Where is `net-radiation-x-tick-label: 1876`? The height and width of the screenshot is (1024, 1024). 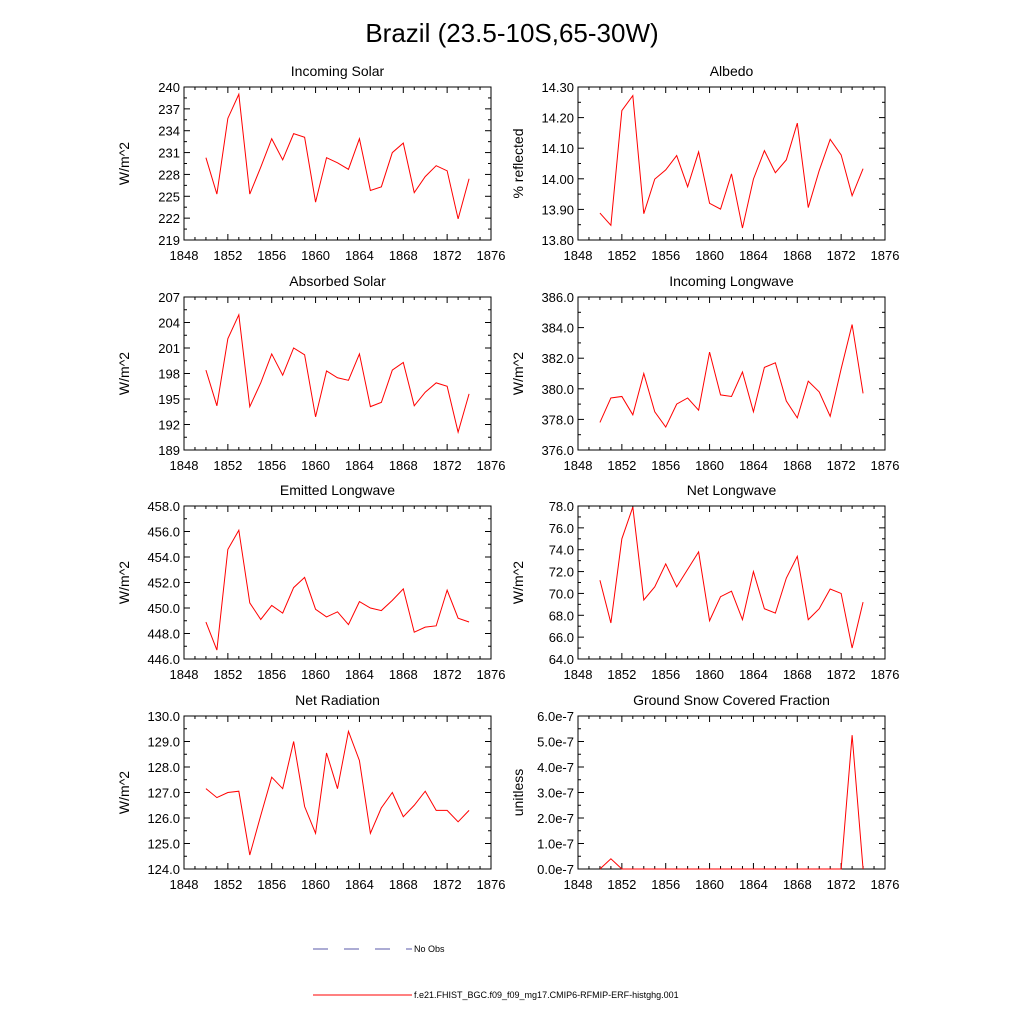 net-radiation-x-tick-label: 1876 is located at coordinates (491, 884).